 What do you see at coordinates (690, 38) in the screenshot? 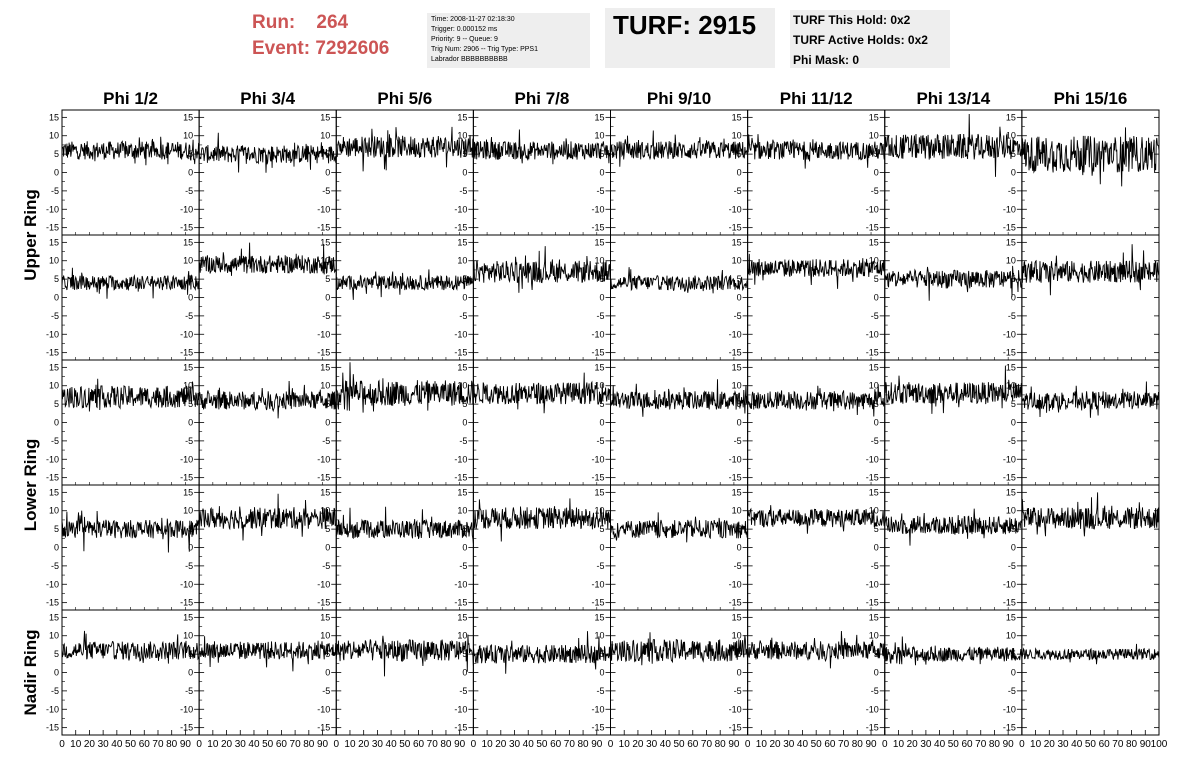
I see `turf-box: TURF: 2915` at bounding box center [690, 38].